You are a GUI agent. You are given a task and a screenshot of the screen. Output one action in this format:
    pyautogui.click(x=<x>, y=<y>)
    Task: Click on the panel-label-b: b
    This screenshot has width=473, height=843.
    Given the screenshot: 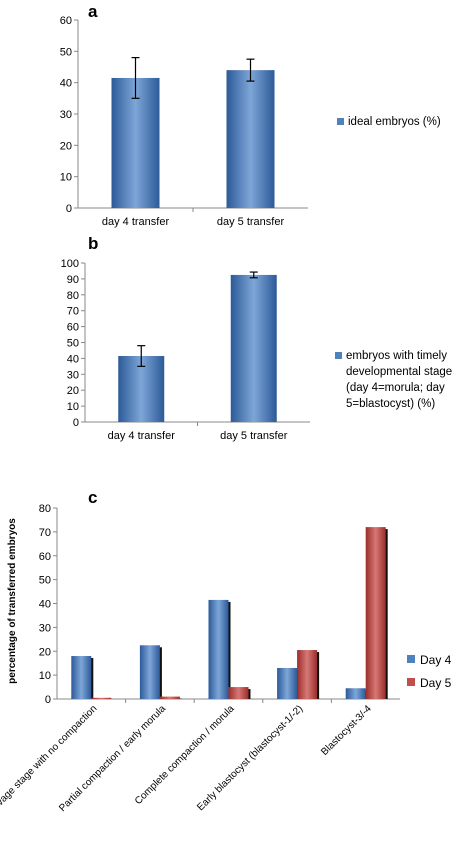 What is the action you would take?
    pyautogui.click(x=93, y=243)
    